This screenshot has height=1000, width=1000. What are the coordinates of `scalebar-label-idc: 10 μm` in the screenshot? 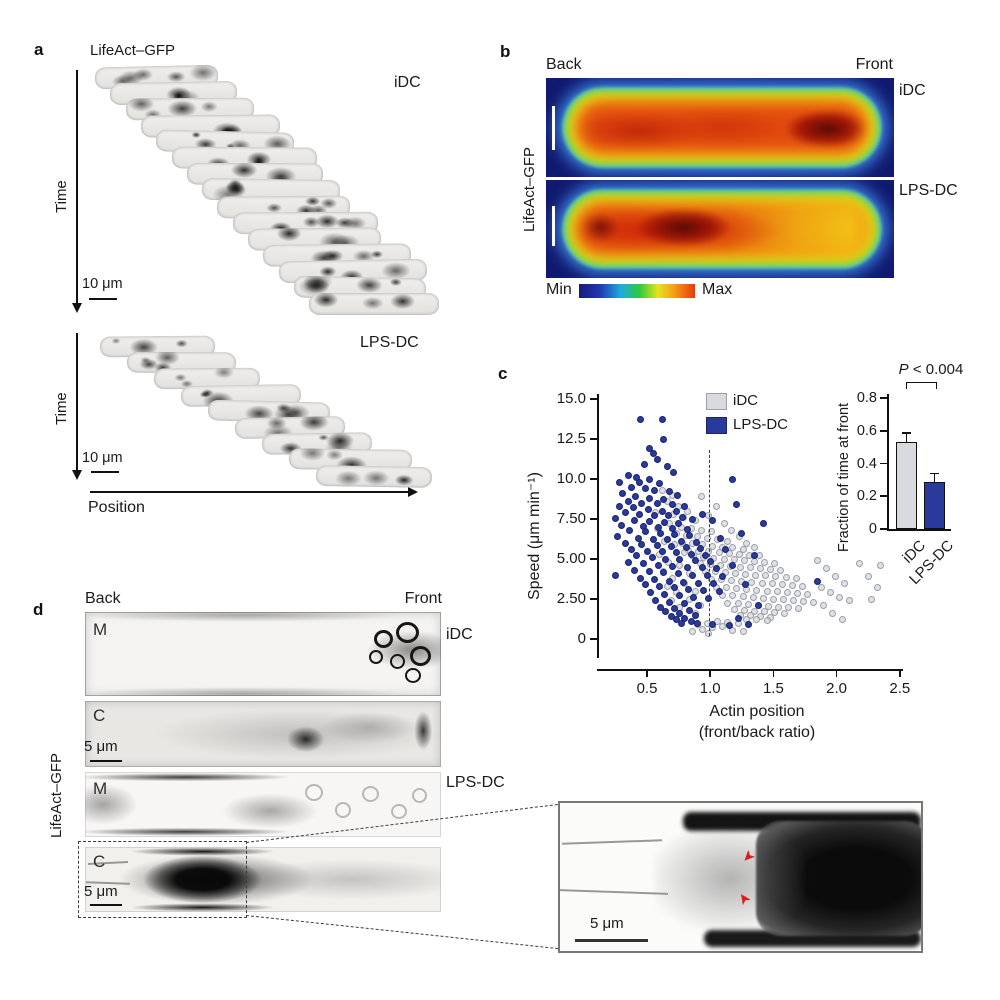 It's located at (102, 284).